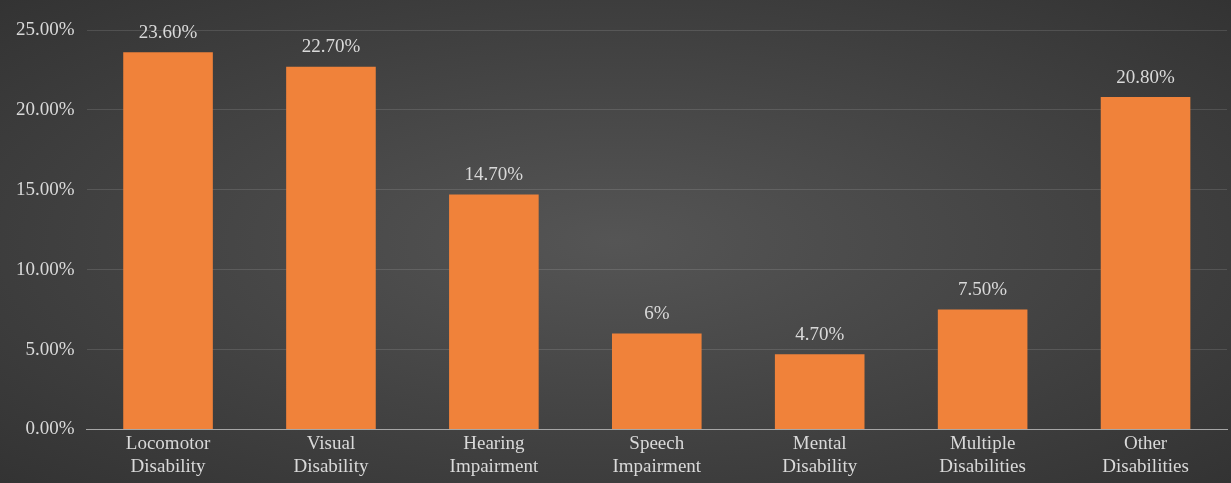 The image size is (1231, 483). I want to click on data-label: 6%, so click(657, 313).